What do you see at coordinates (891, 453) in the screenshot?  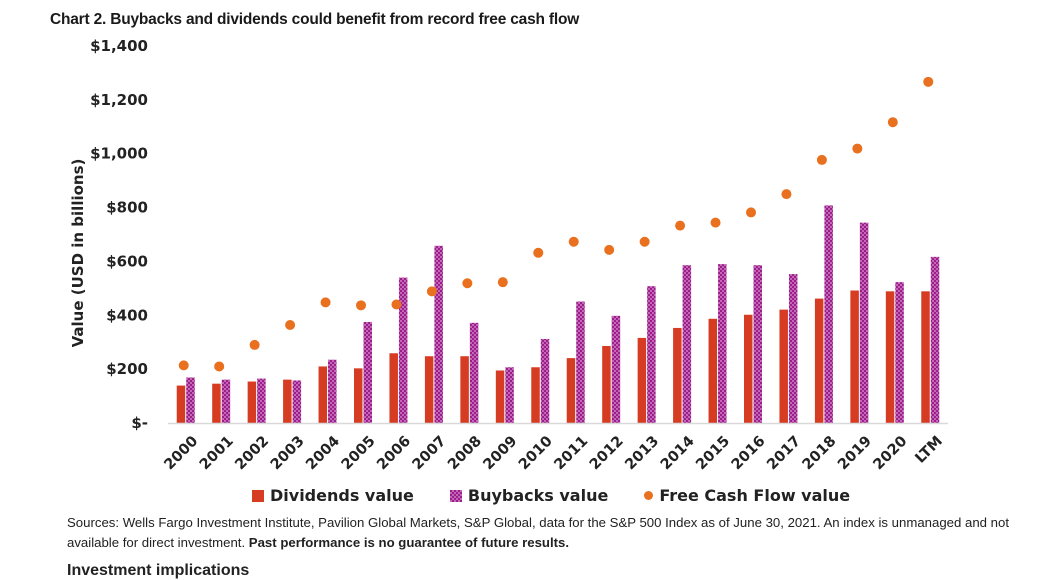 I see `x-tick-label: 2020` at bounding box center [891, 453].